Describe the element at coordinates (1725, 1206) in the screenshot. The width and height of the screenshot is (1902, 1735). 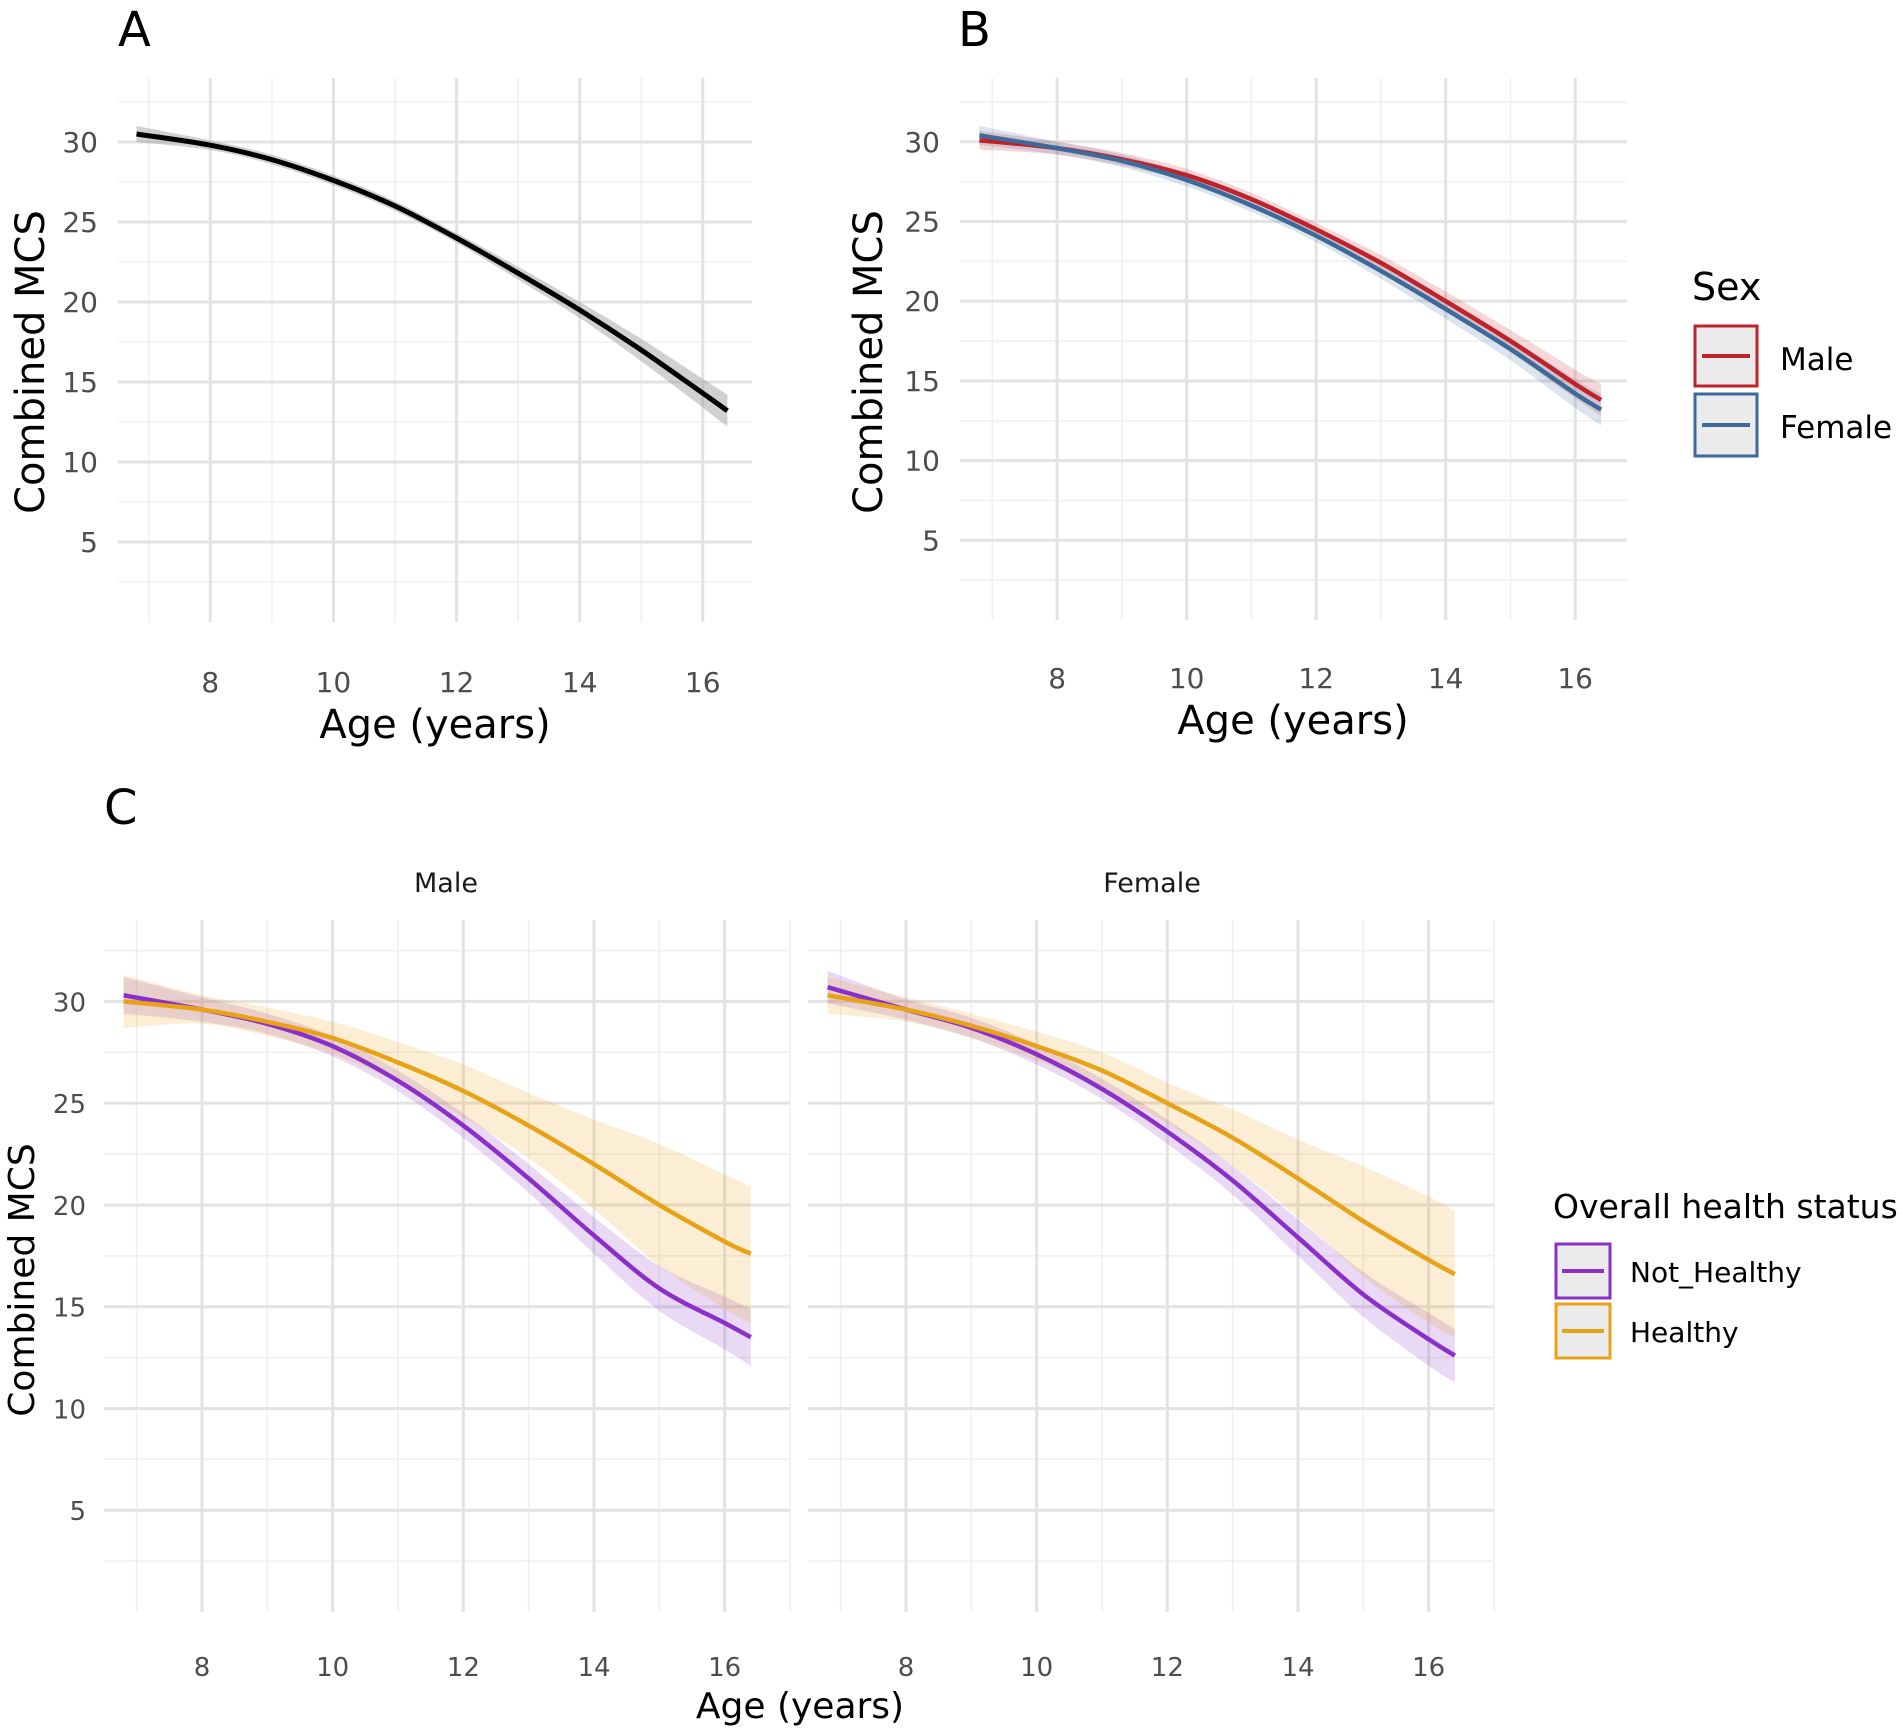
I see `legend-title-health: Overall health status` at that location.